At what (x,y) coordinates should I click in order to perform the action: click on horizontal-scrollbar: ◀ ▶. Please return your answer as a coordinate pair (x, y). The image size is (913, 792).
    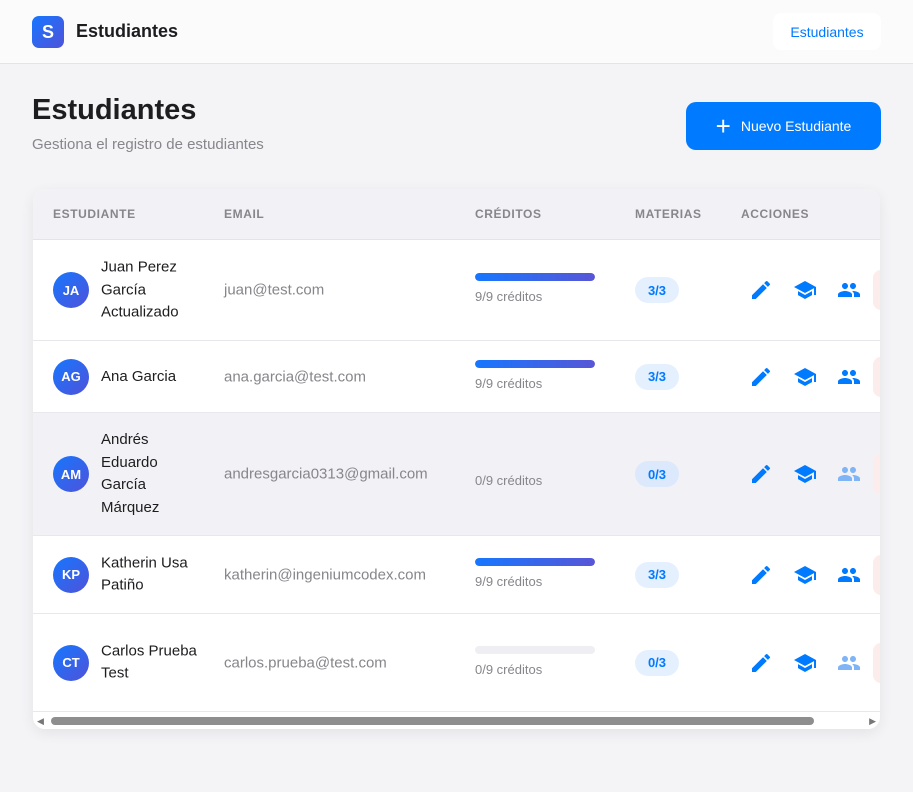
    Looking at the image, I should click on (456, 720).